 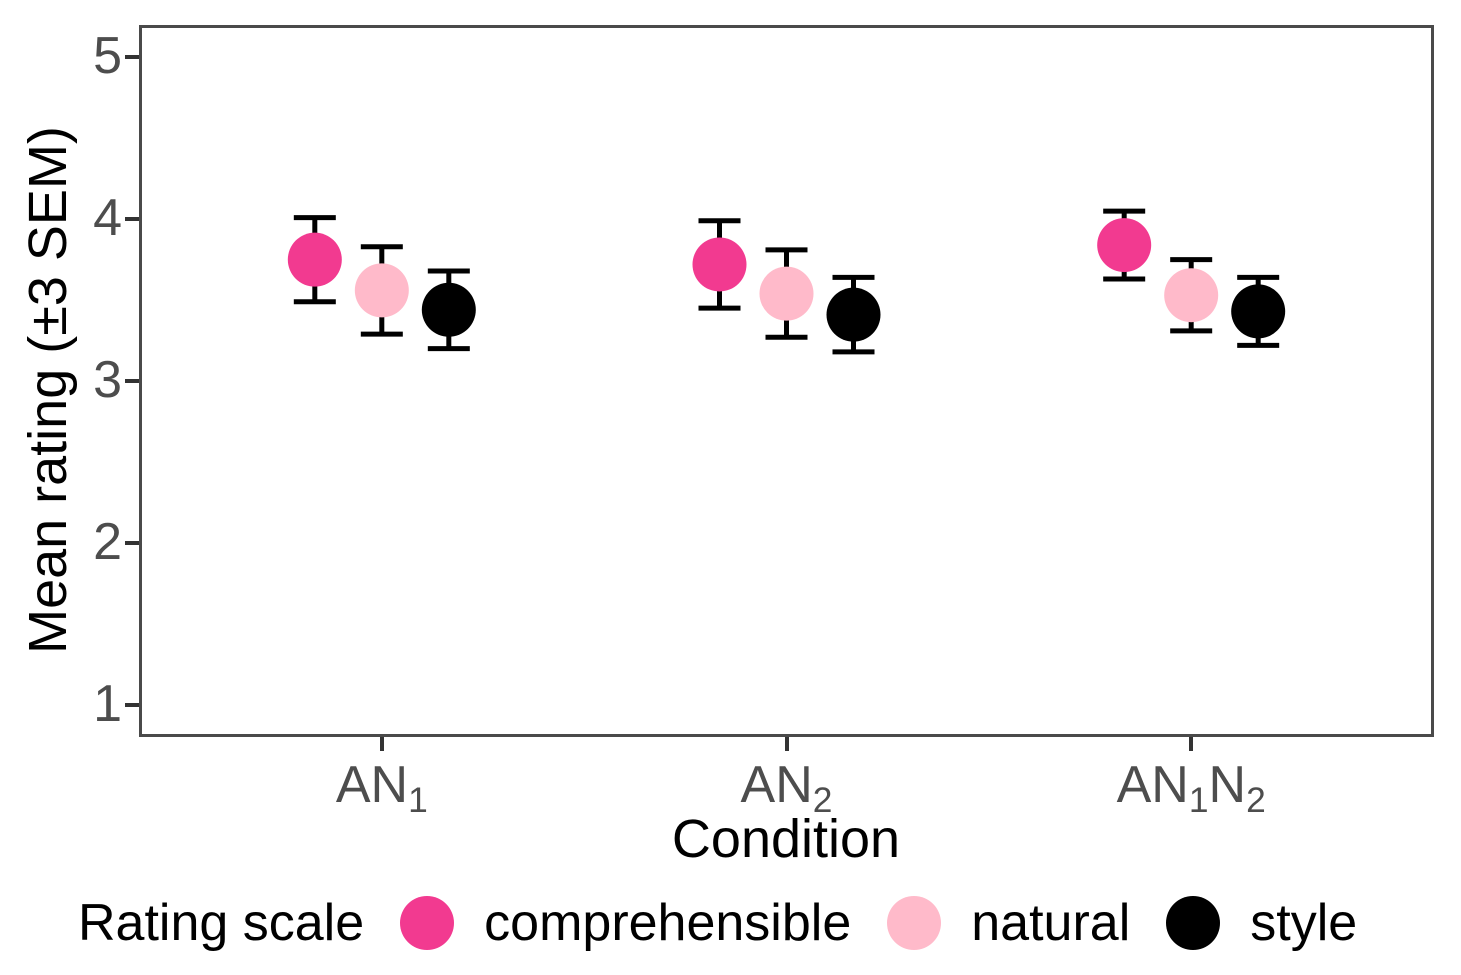 I want to click on legend-item-comprehensible: comprehensible, so click(x=625, y=923).